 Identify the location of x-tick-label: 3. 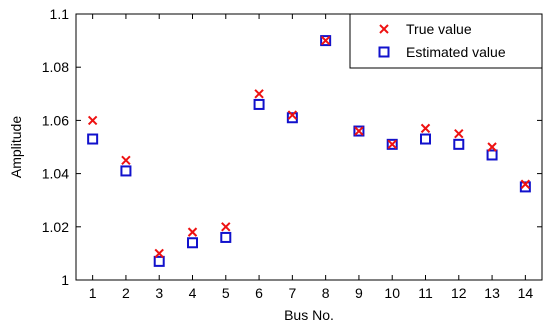
(159, 293).